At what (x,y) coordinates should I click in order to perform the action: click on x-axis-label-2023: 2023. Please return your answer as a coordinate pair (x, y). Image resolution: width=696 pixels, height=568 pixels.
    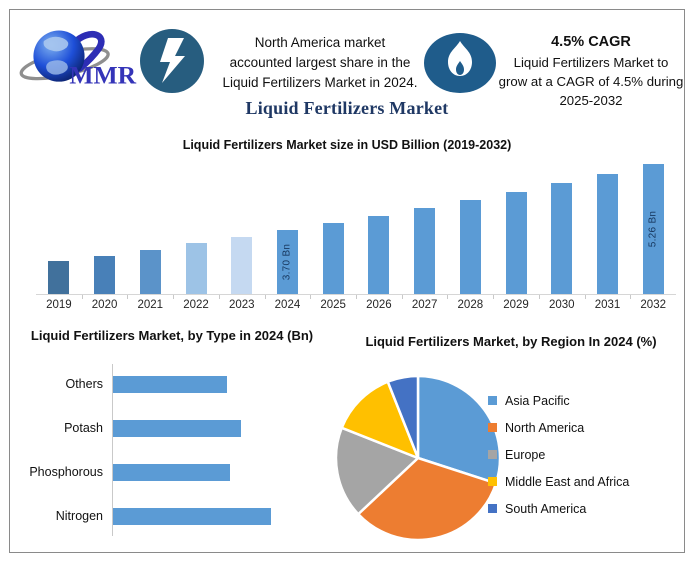
    Looking at the image, I should click on (241, 303).